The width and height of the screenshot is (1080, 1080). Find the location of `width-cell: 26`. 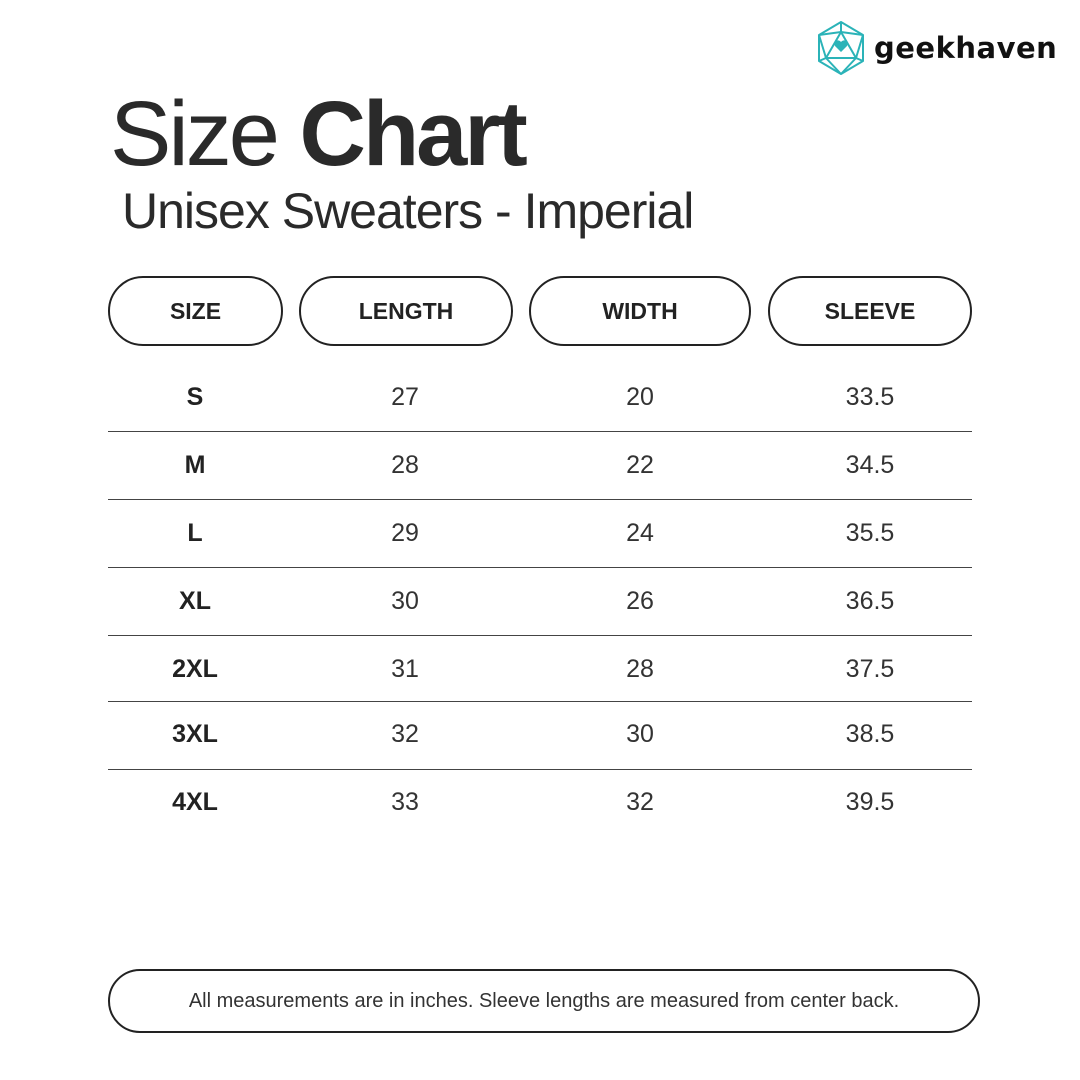

width-cell: 26 is located at coordinates (640, 601).